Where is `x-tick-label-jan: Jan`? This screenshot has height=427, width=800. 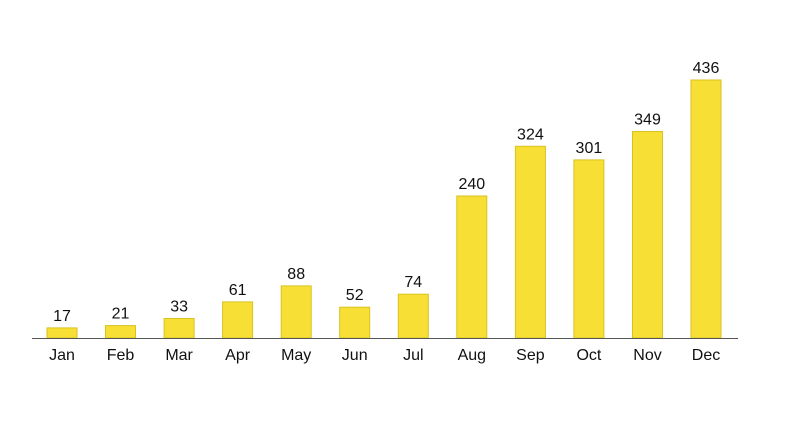
x-tick-label-jan: Jan is located at coordinates (62, 355).